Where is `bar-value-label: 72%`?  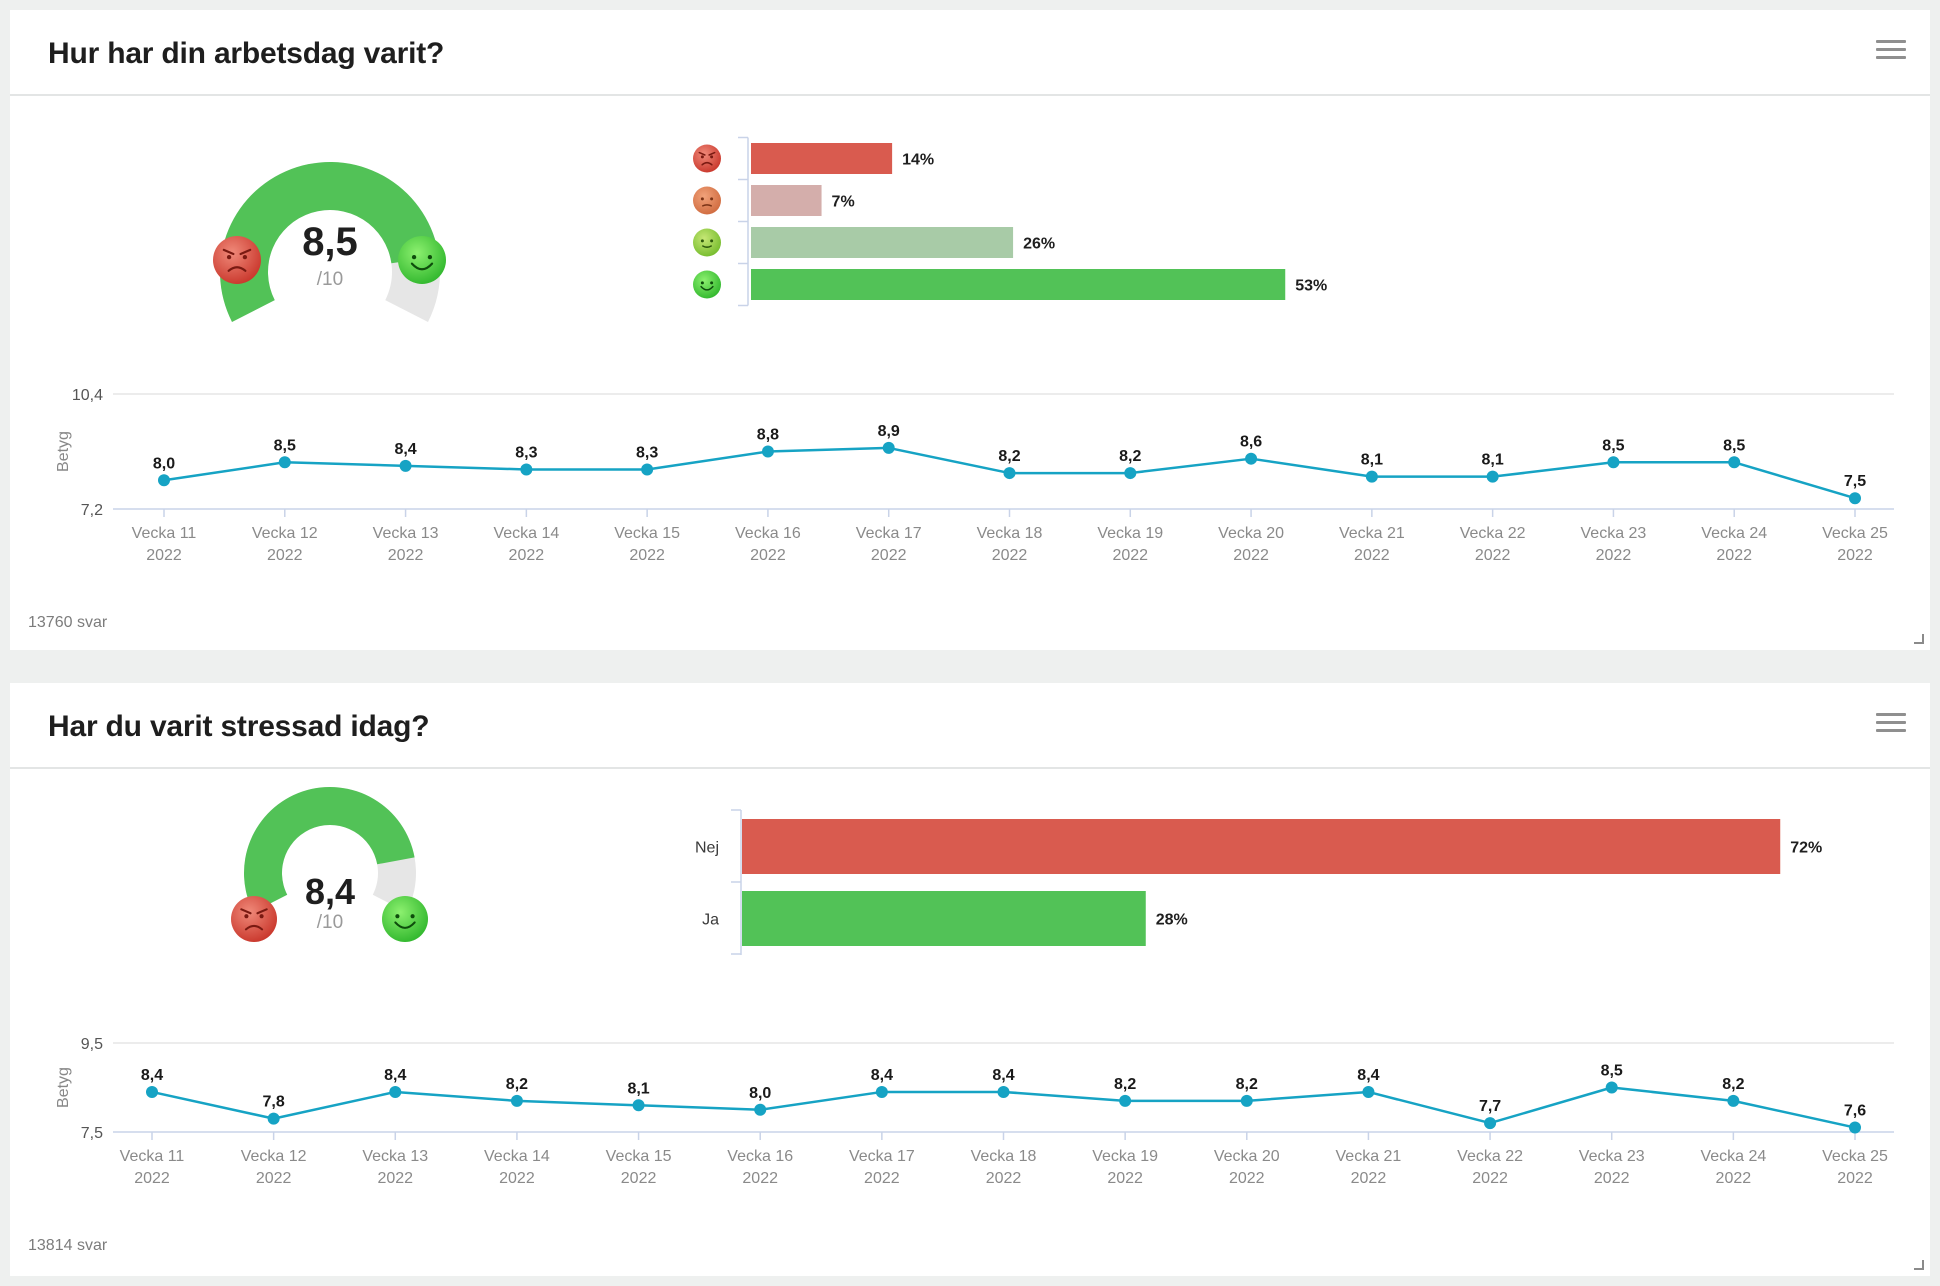
bar-value-label: 72% is located at coordinates (1806, 848).